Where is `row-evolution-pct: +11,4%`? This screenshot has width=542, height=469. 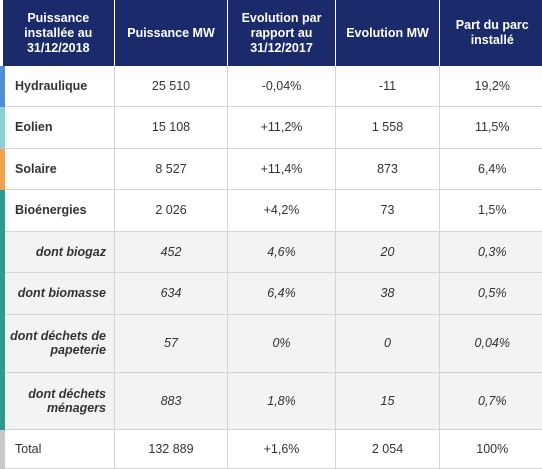 row-evolution-pct: +11,4% is located at coordinates (282, 168).